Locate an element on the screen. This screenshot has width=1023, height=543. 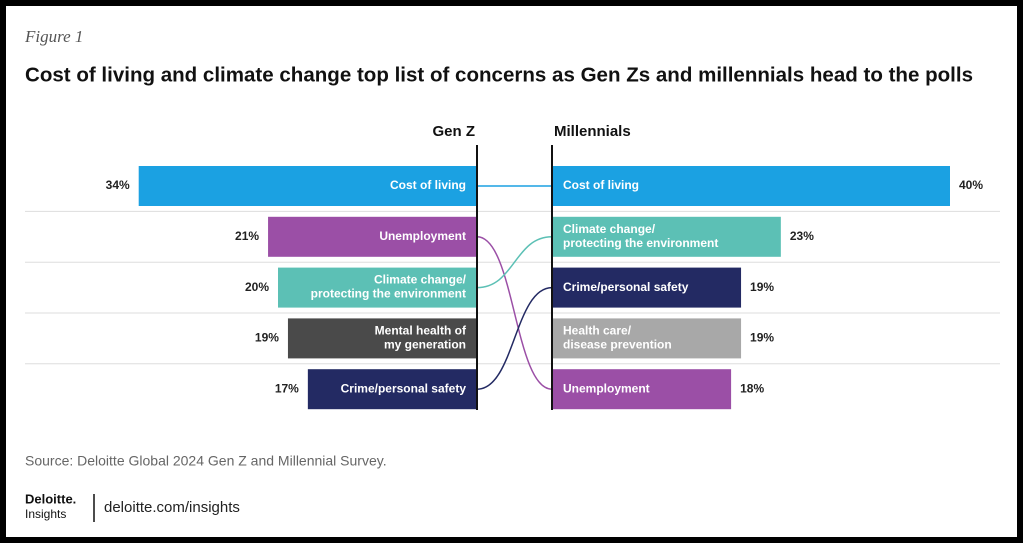
left-header: Gen Z is located at coordinates (453, 131).